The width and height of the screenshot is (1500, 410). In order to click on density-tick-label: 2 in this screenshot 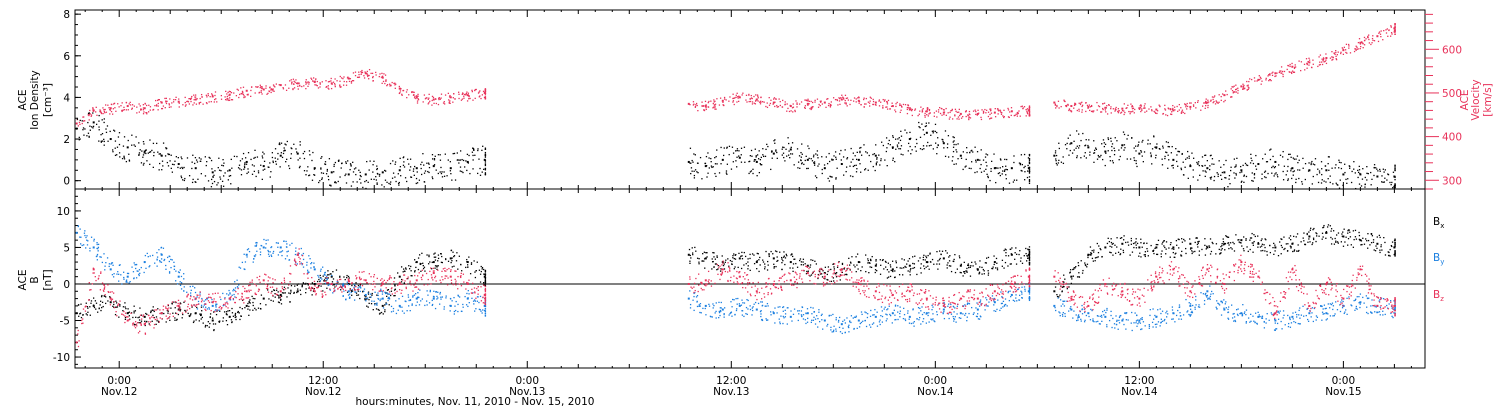, I will do `click(66, 140)`.